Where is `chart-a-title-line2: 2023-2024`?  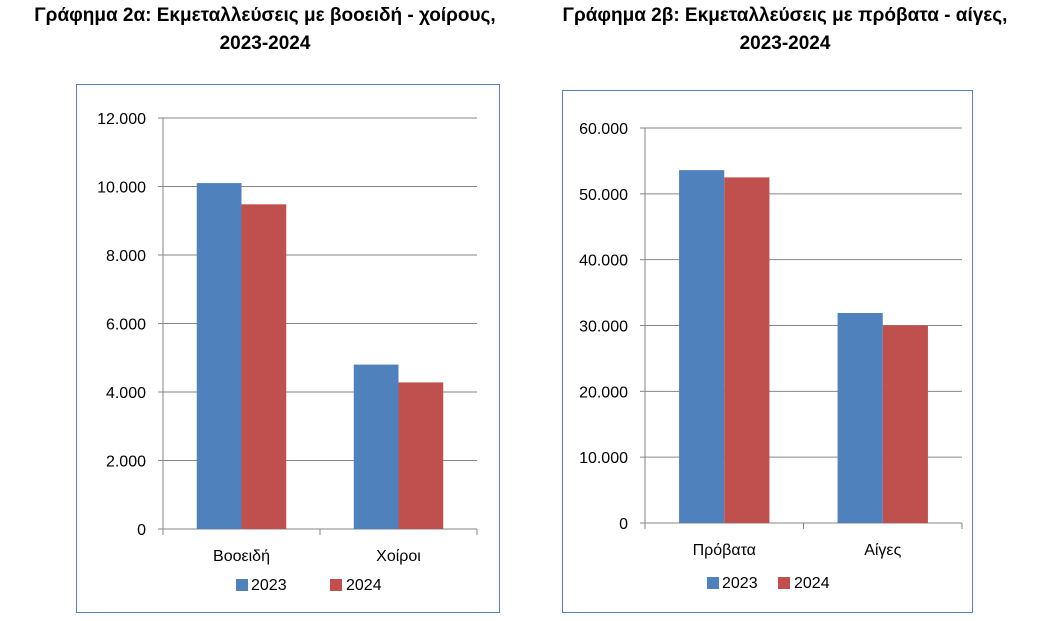
chart-a-title-line2: 2023-2024 is located at coordinates (265, 43).